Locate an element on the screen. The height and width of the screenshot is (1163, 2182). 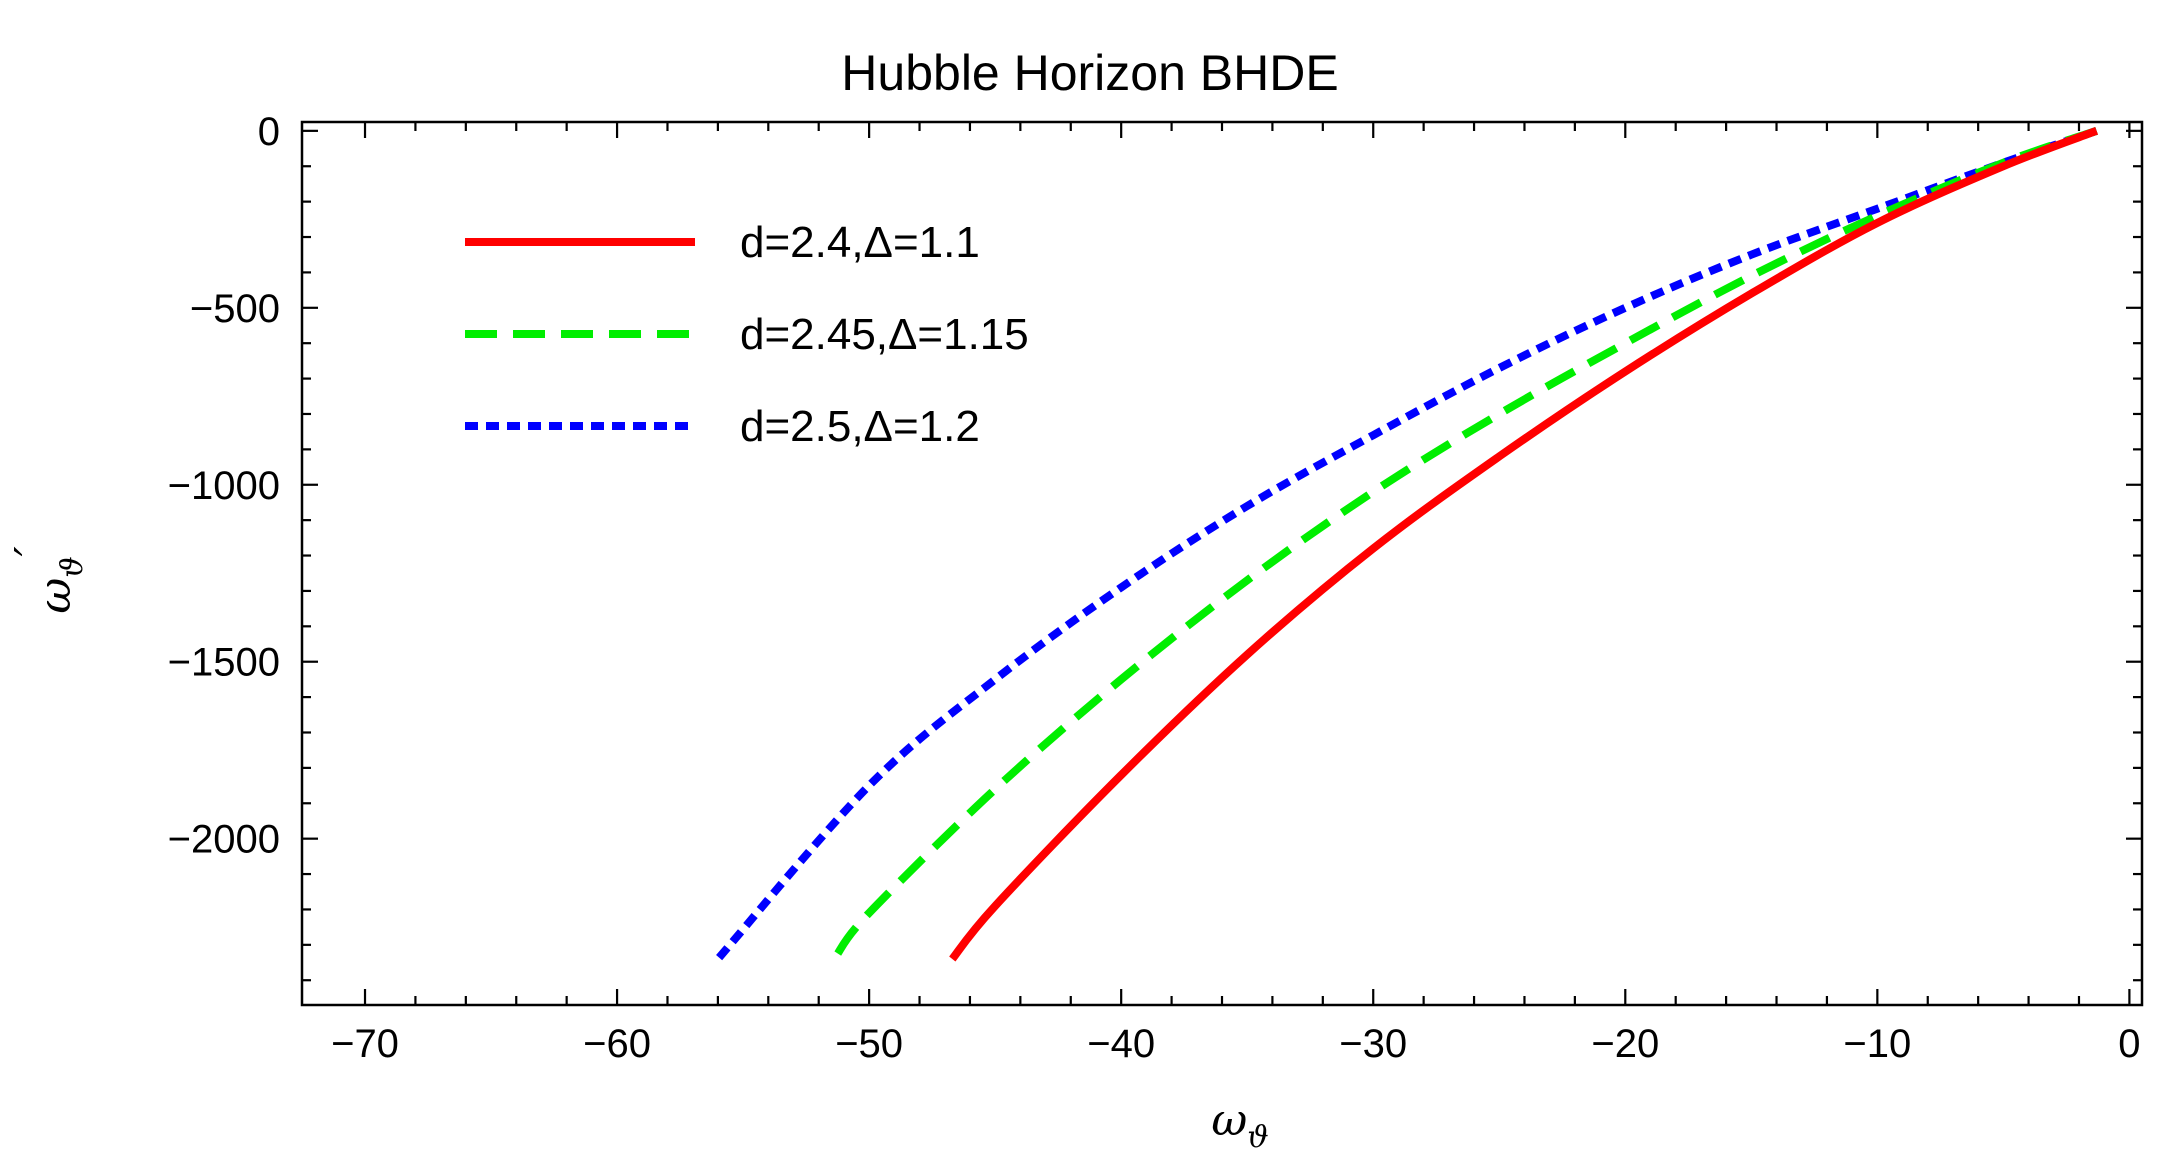
x-tick-label: −30 is located at coordinates (1373, 1044).